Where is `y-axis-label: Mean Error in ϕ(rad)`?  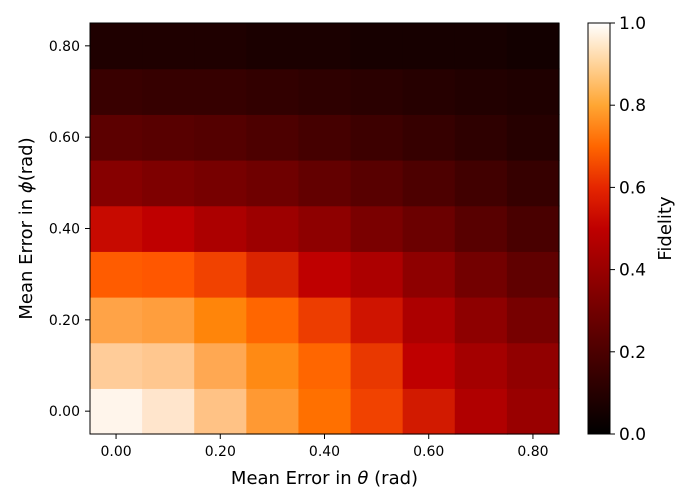
y-axis-label: Mean Error in ϕ(rad) is located at coordinates (26, 228).